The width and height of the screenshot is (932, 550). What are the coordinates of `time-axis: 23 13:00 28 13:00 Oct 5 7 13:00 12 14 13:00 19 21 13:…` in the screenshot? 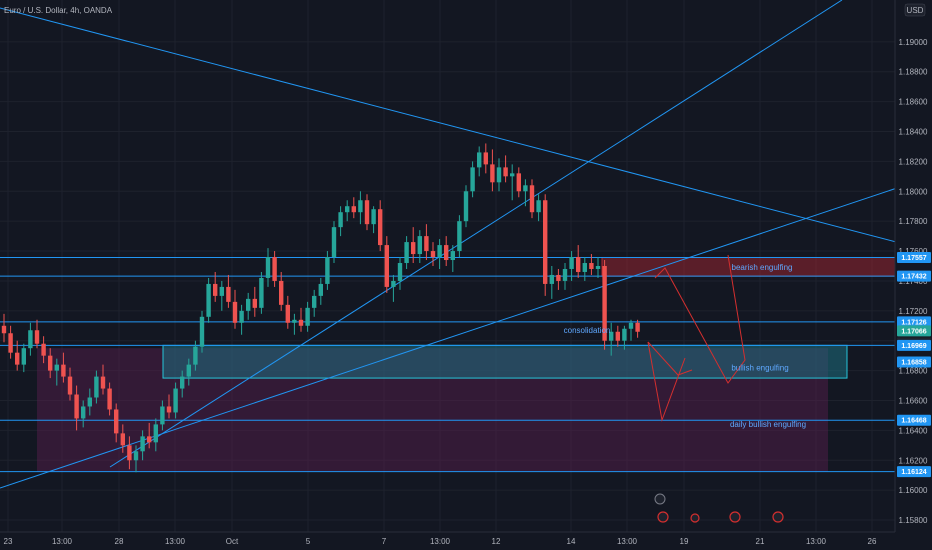 It's located at (440, 541).